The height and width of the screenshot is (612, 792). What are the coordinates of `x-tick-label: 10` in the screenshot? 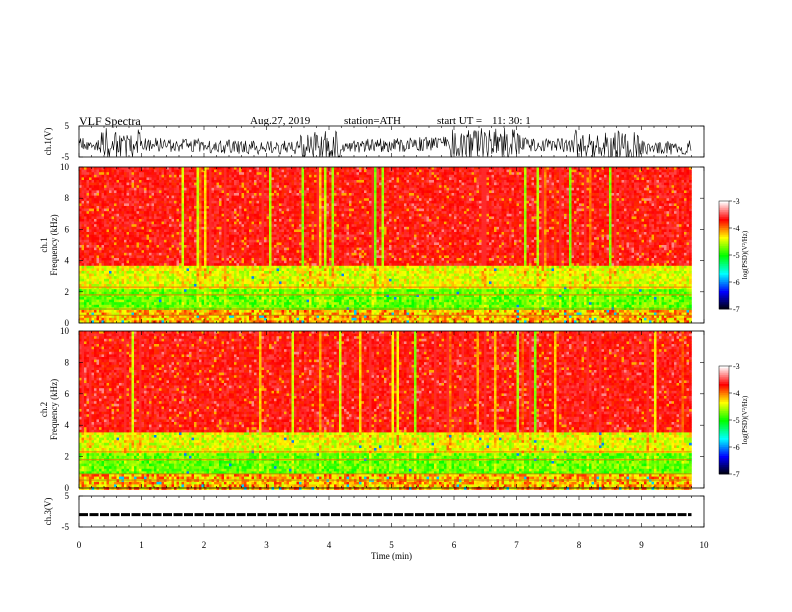 It's located at (705, 545).